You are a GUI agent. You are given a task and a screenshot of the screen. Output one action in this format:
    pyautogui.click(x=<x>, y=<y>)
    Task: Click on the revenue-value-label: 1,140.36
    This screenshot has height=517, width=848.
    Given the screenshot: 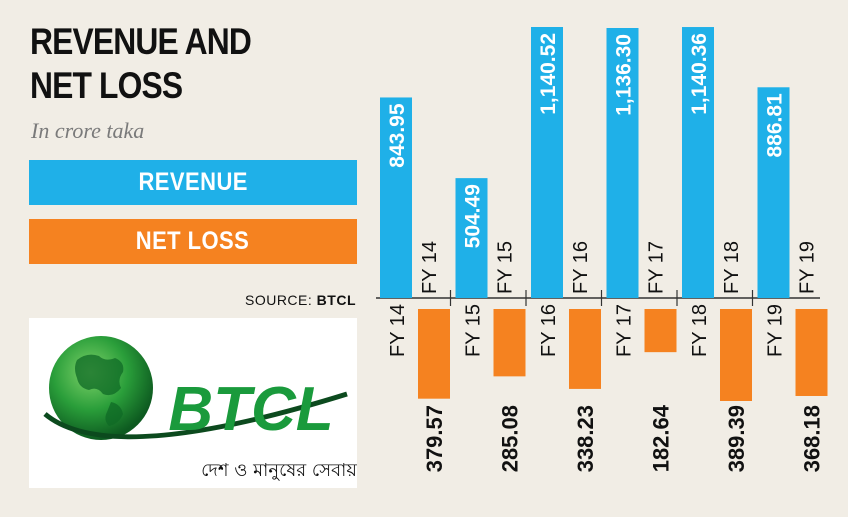 What is the action you would take?
    pyautogui.click(x=699, y=74)
    